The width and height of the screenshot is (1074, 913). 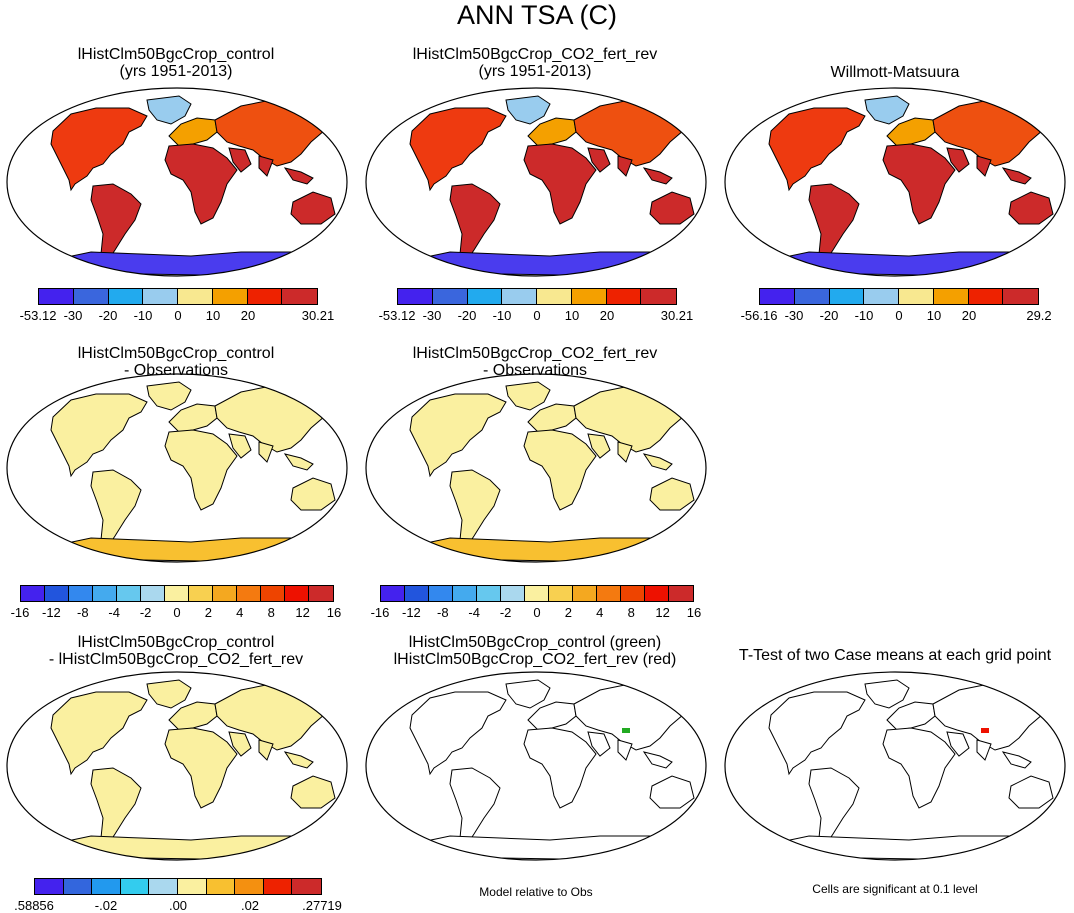 I want to click on panel-title-line2: (yrs 1951-2013), so click(x=535, y=71).